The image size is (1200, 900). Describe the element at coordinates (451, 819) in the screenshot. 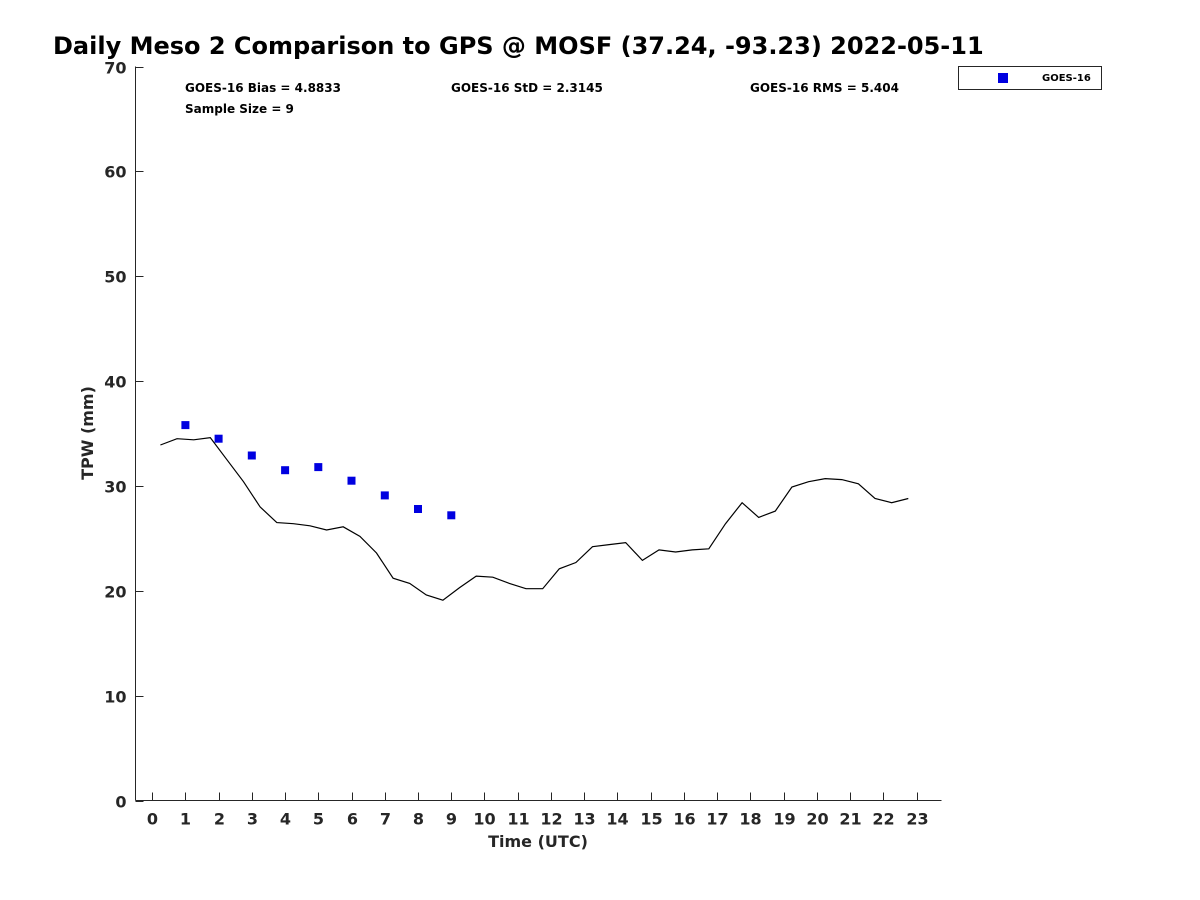

I see `x-tick-label-9: 9` at that location.